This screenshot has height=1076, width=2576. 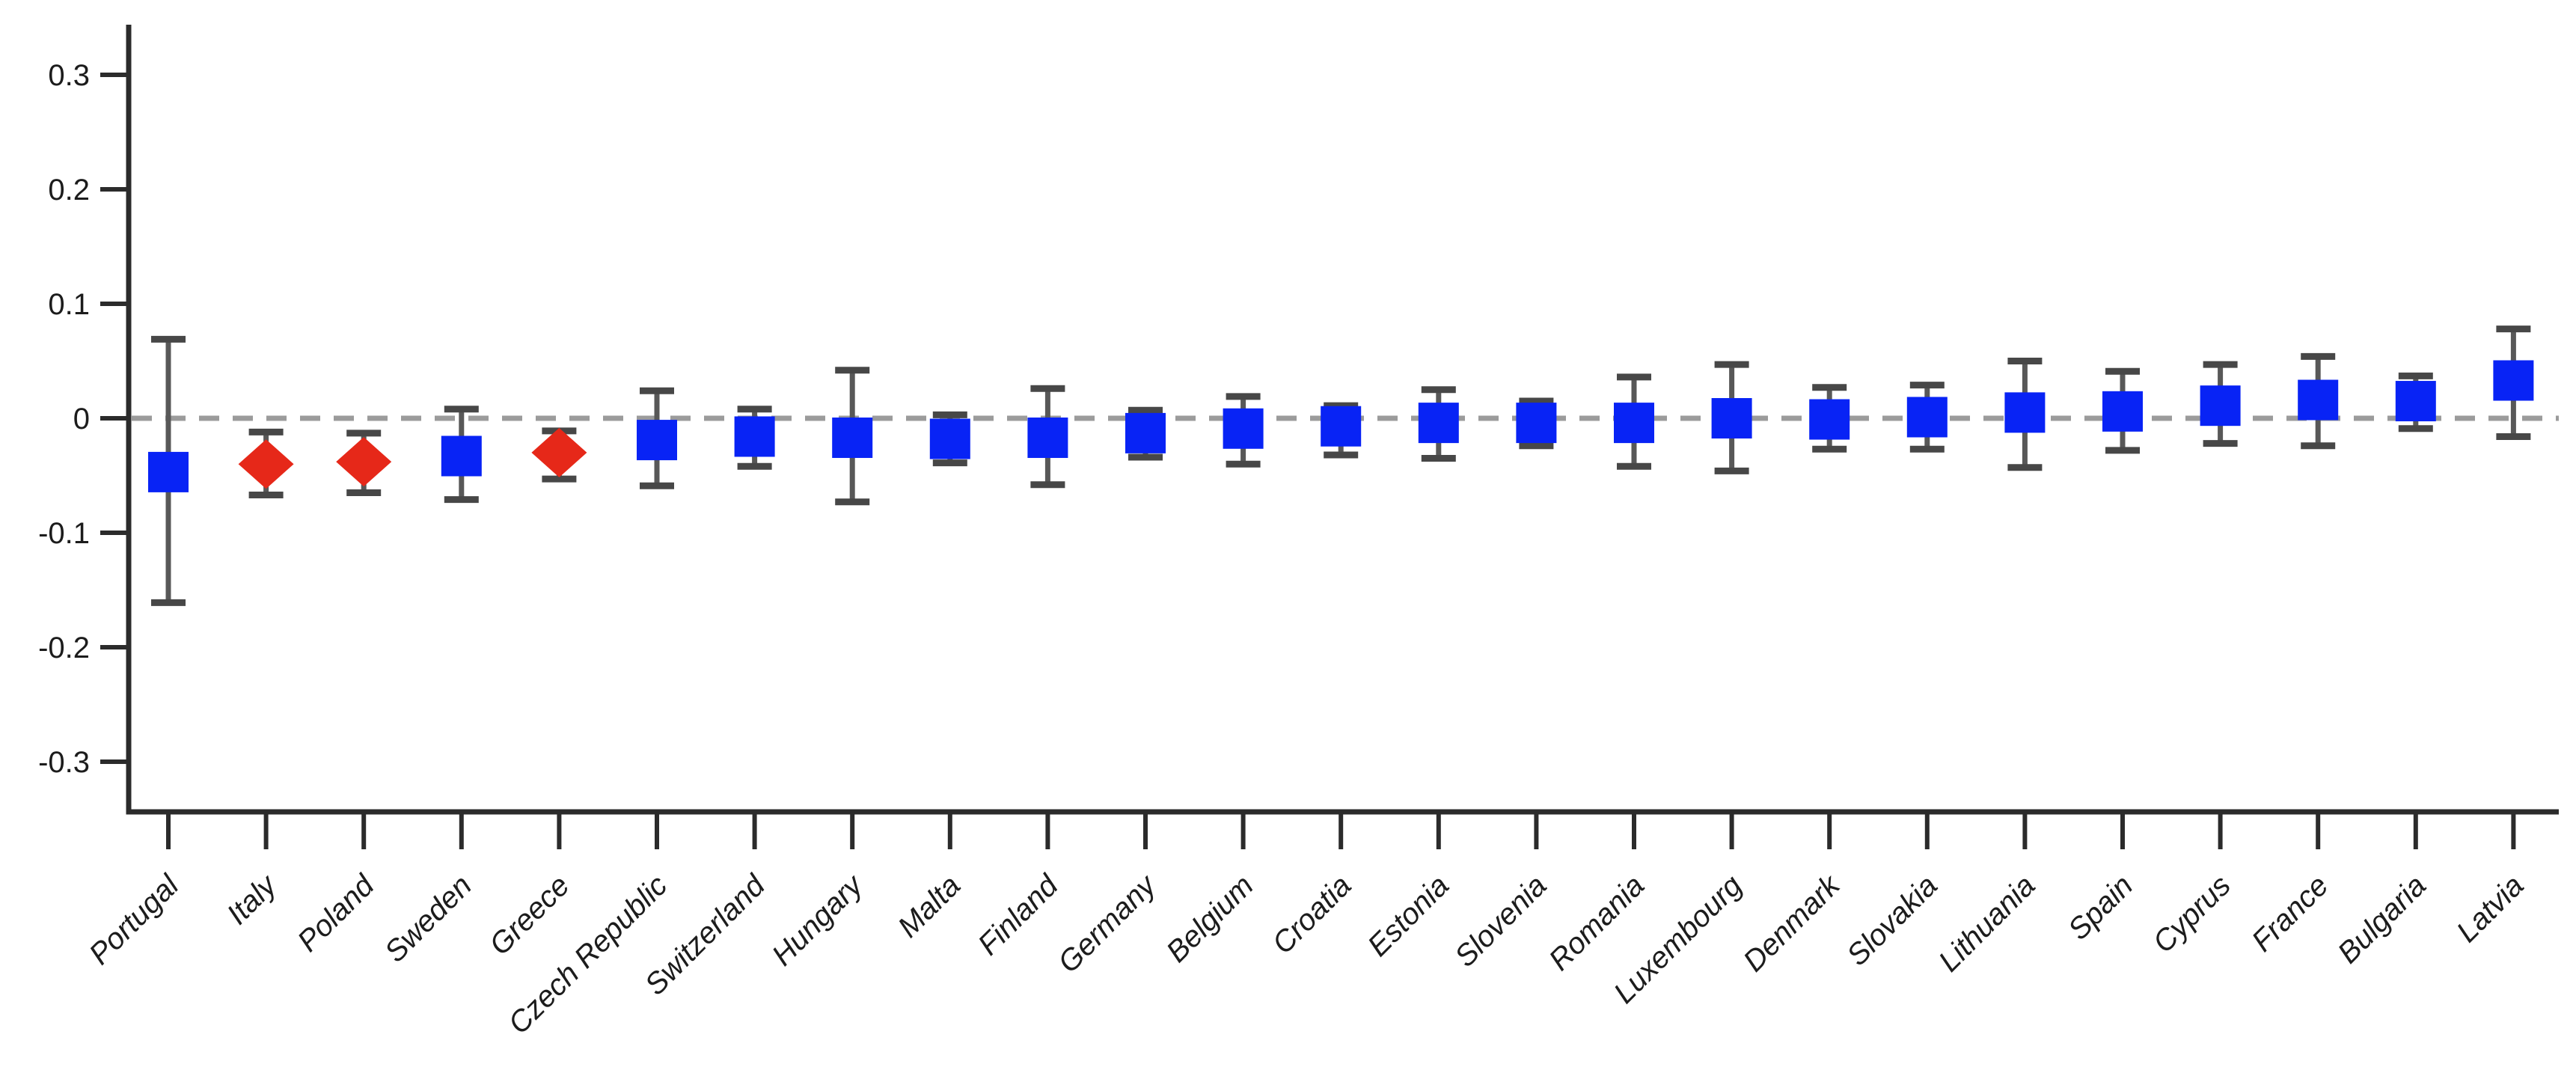 What do you see at coordinates (64, 762) in the screenshot?
I see `y-axis-tick-label: -0.3` at bounding box center [64, 762].